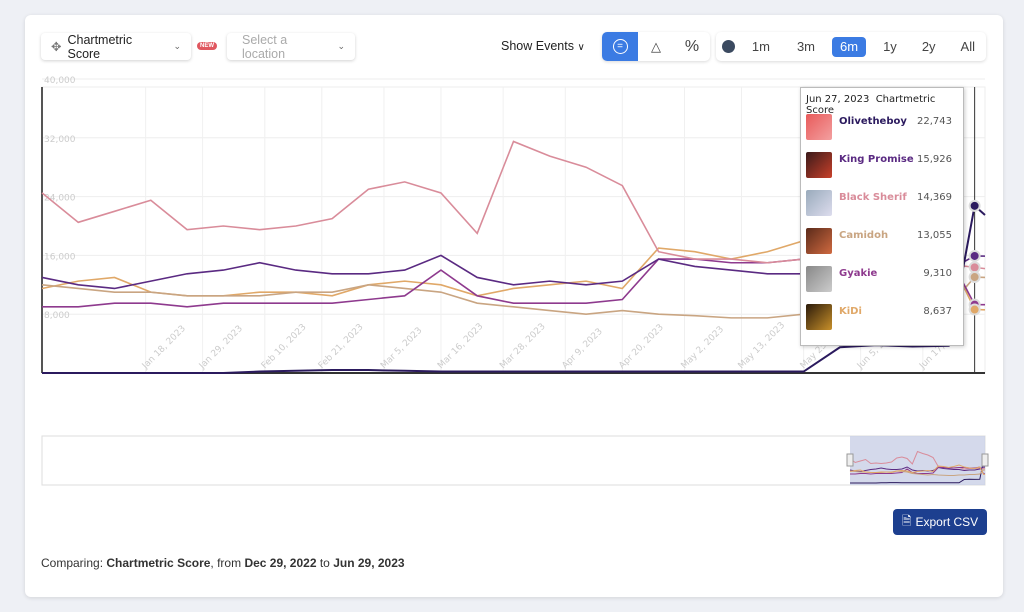 The width and height of the screenshot is (1024, 612). Describe the element at coordinates (934, 197) in the screenshot. I see `artist-score: 14,369` at that location.